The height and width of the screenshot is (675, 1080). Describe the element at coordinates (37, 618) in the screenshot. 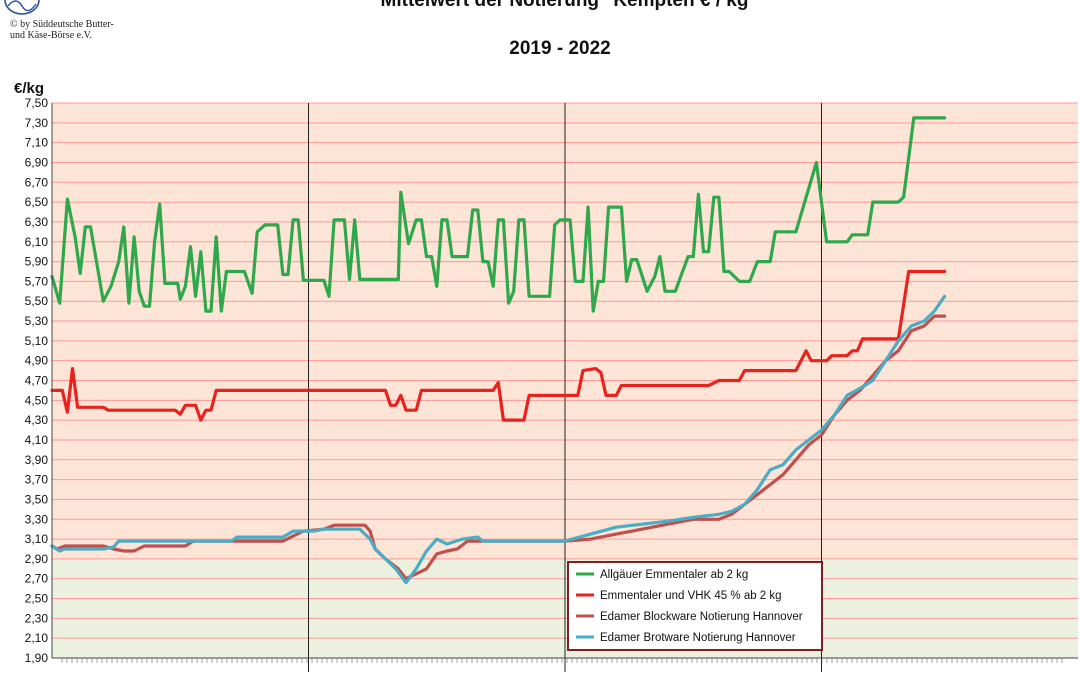

I see `y-tick-label: 2,30` at that location.